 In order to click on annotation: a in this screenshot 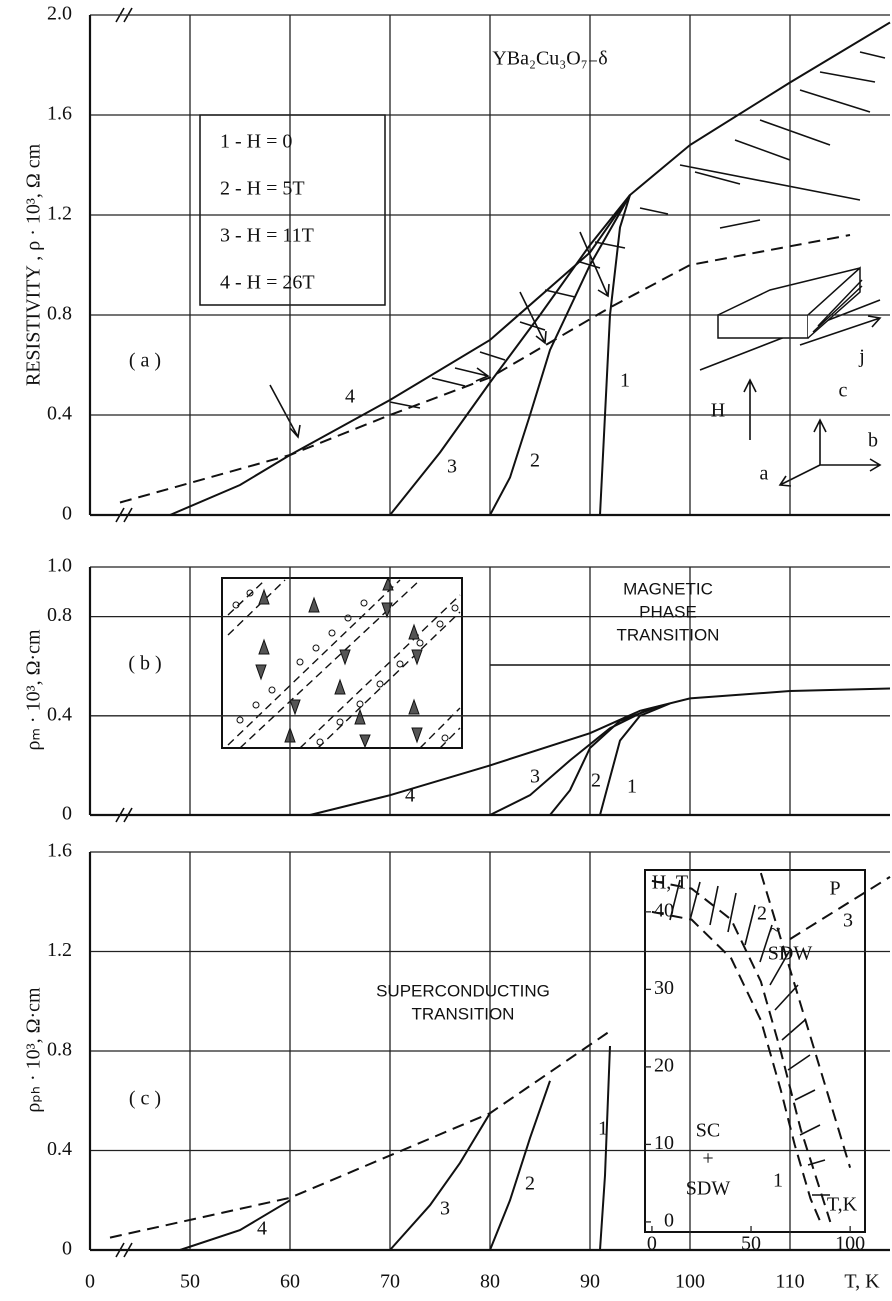, I will do `click(764, 474)`.